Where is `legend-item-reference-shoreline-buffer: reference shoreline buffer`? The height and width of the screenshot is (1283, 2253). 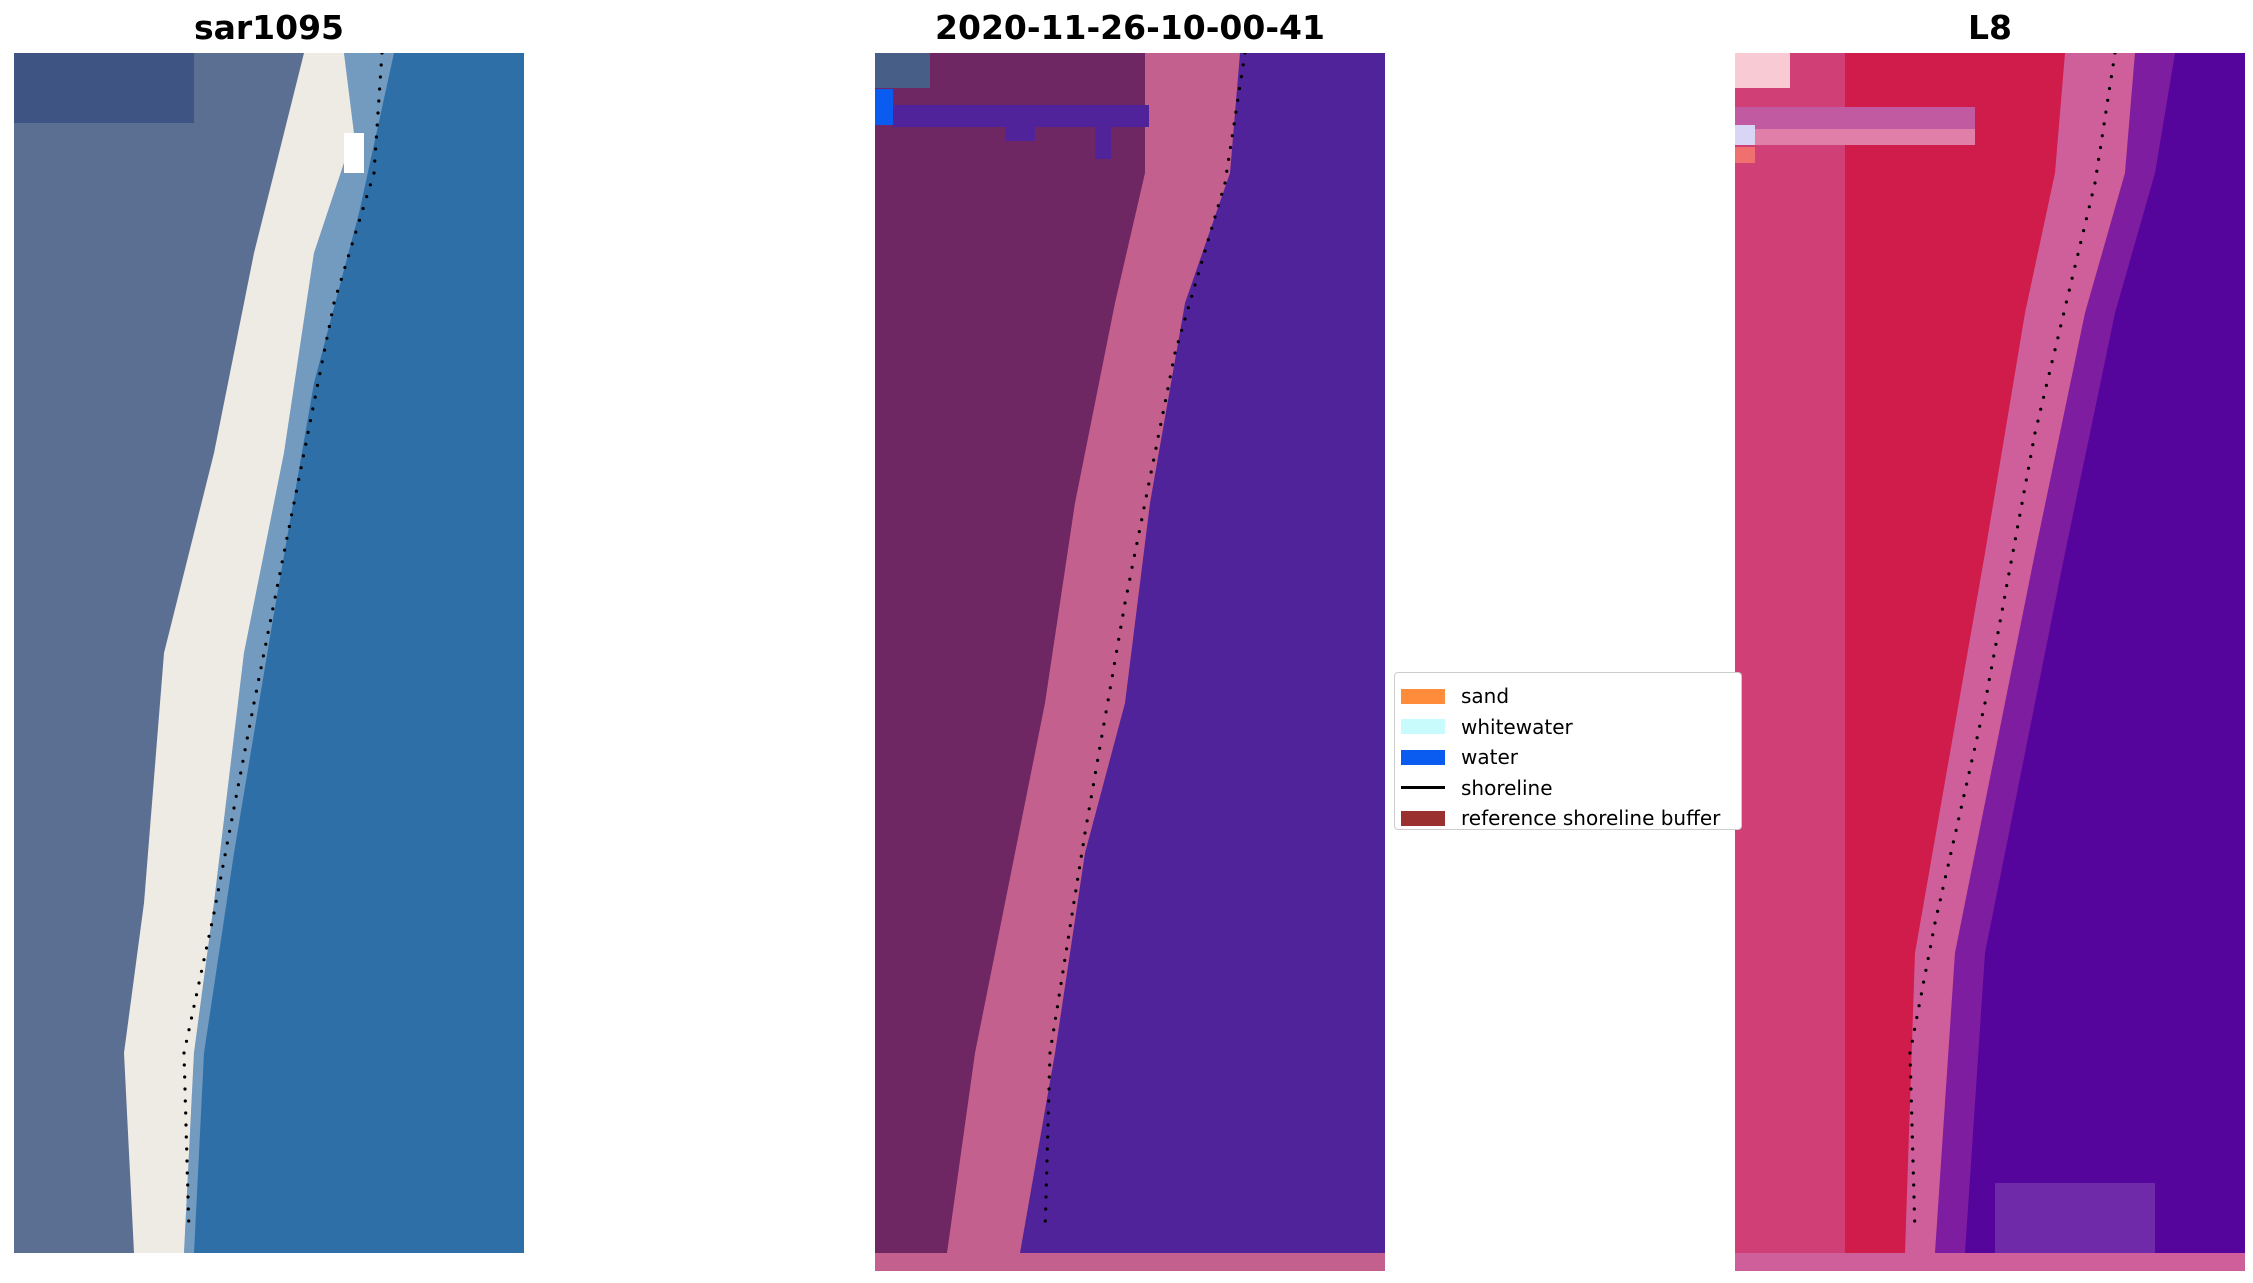
legend-item-reference-shoreline-buffer: reference shoreline buffer is located at coordinates (1568, 818).